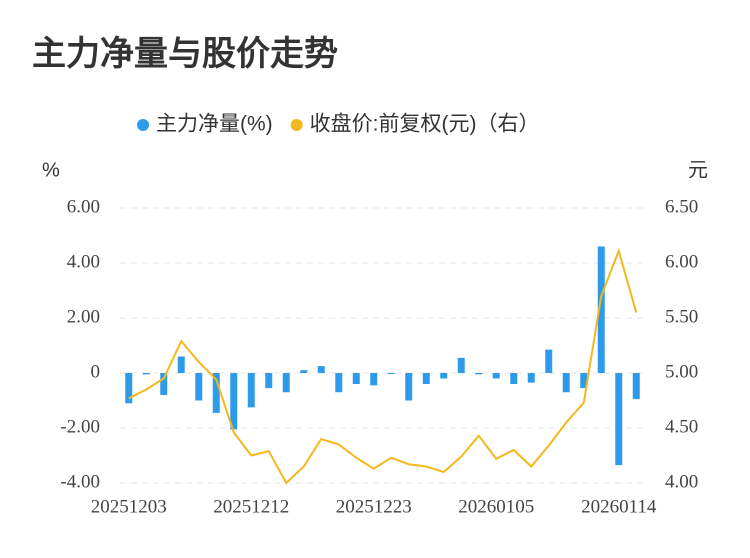 The width and height of the screenshot is (750, 558). I want to click on x-tick-label: 20251223, so click(374, 506).